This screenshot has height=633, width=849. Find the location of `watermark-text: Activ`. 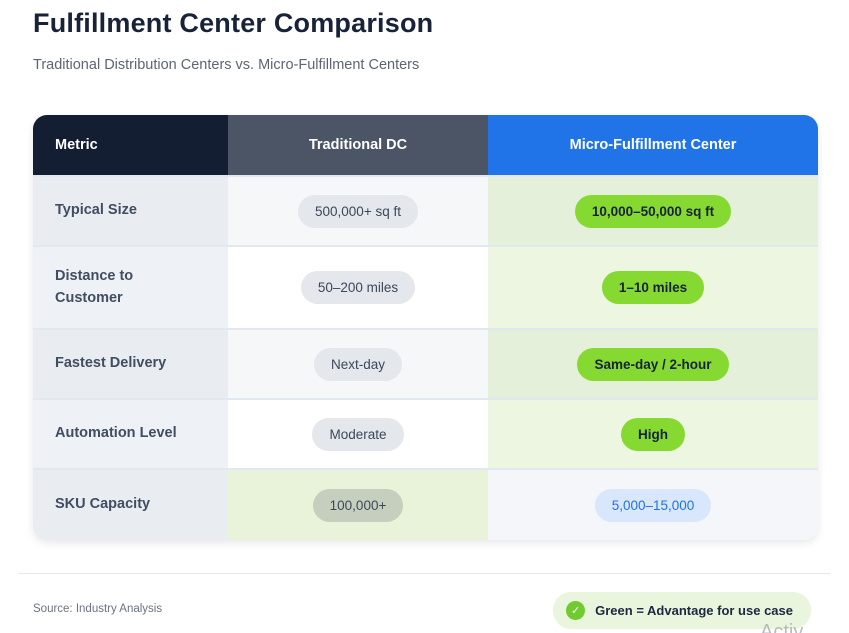

watermark-text: Activ is located at coordinates (782, 627).